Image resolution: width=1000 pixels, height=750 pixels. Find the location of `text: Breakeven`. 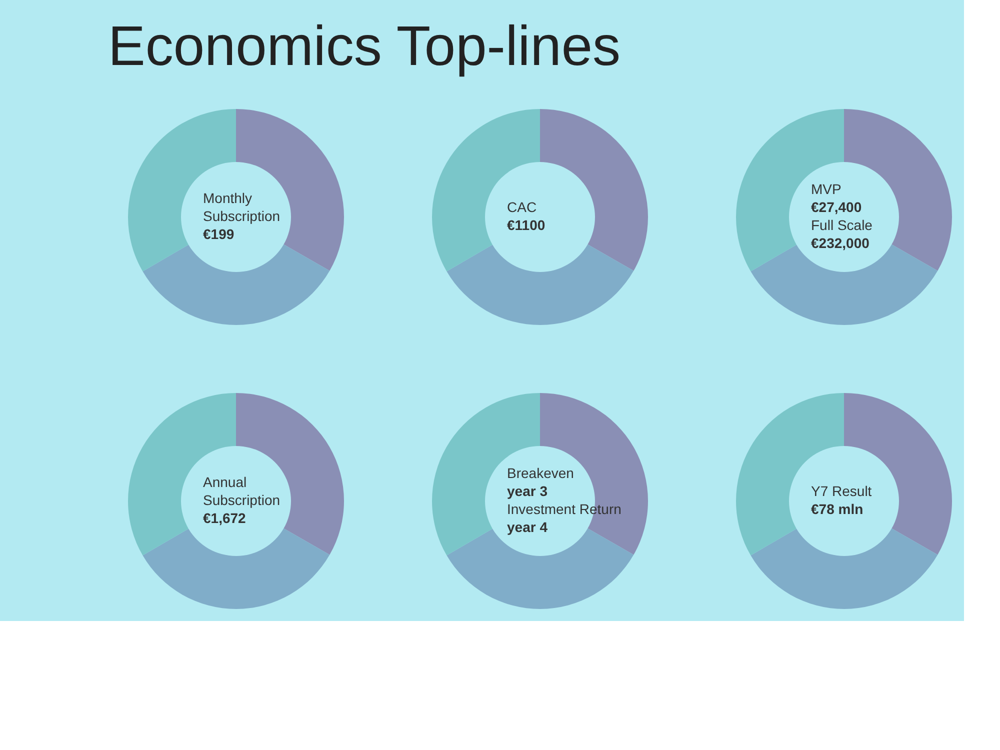

text: Breakeven is located at coordinates (540, 473).